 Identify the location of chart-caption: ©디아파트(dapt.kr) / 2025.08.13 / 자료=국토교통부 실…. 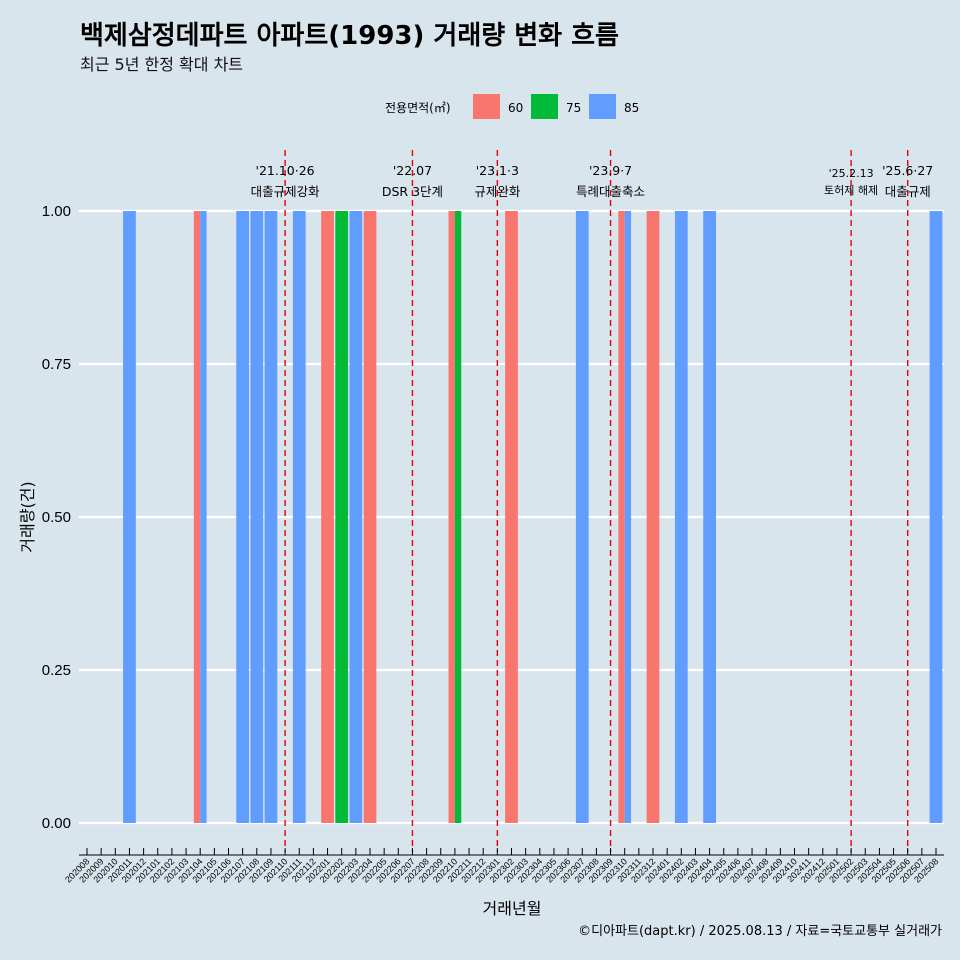
(760, 931).